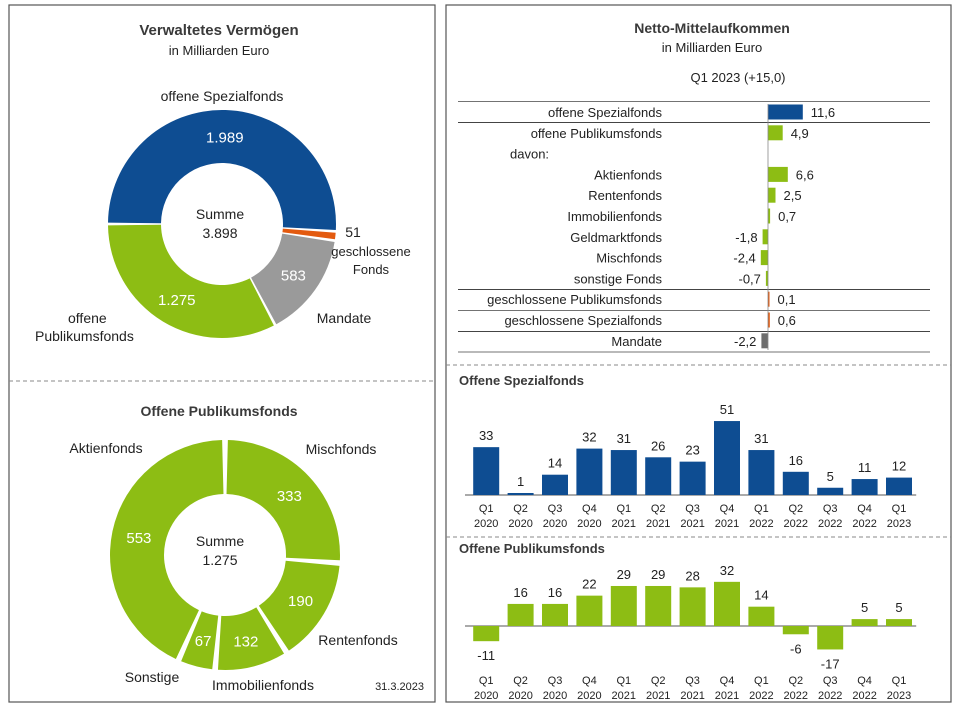  What do you see at coordinates (263, 685) in the screenshot?
I see `outer-label-immobilienfonds: Immobilienfonds` at bounding box center [263, 685].